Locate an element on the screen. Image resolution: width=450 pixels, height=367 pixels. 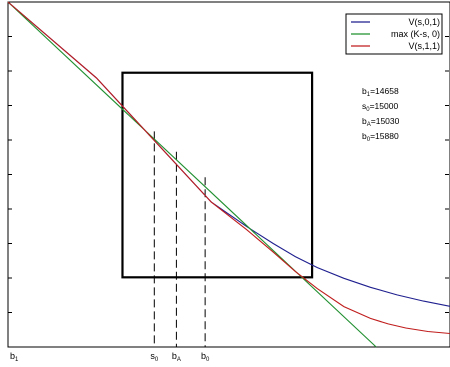
value-annotation: s0=15000 is located at coordinates (380, 107).